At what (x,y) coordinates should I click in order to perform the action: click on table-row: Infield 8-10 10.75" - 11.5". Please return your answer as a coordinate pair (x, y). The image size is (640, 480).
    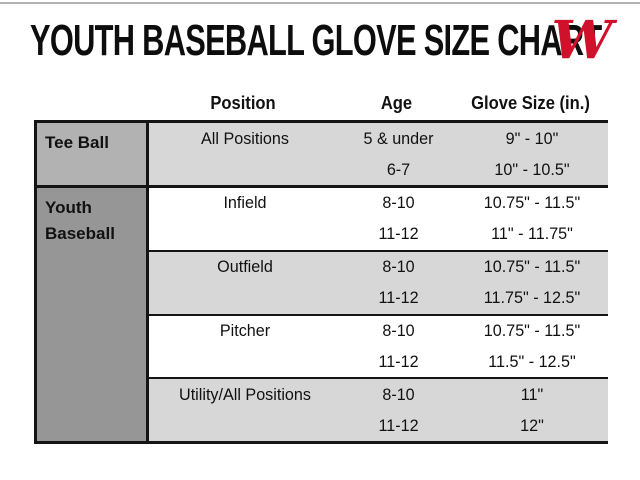
    Looking at the image, I should click on (378, 203).